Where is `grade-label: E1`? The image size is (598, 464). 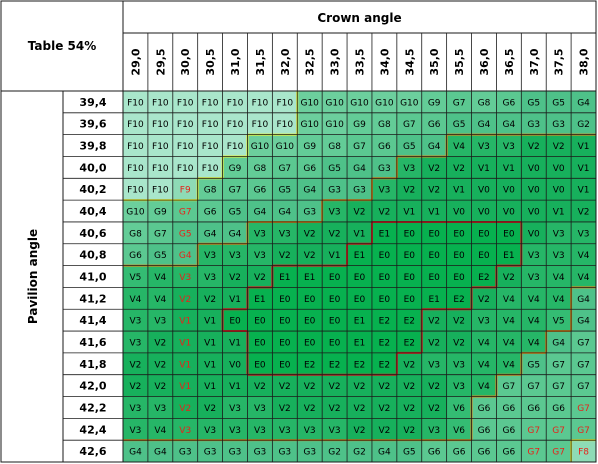
grade-label: E1 is located at coordinates (359, 322).